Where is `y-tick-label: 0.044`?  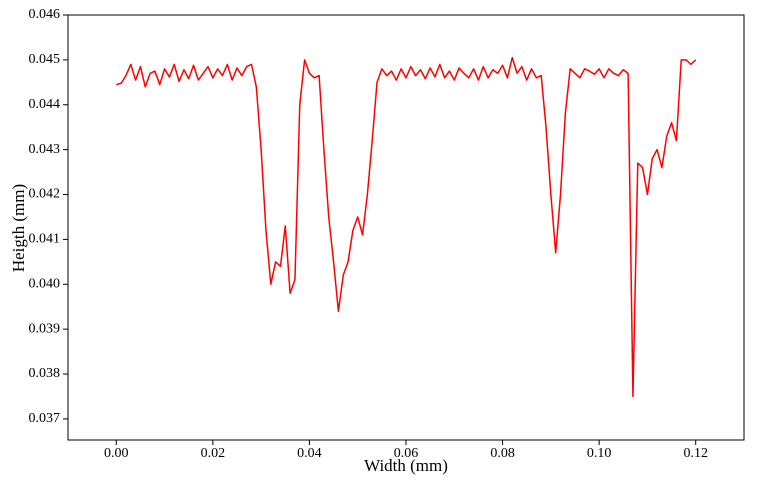 y-tick-label: 0.044 is located at coordinates (45, 104).